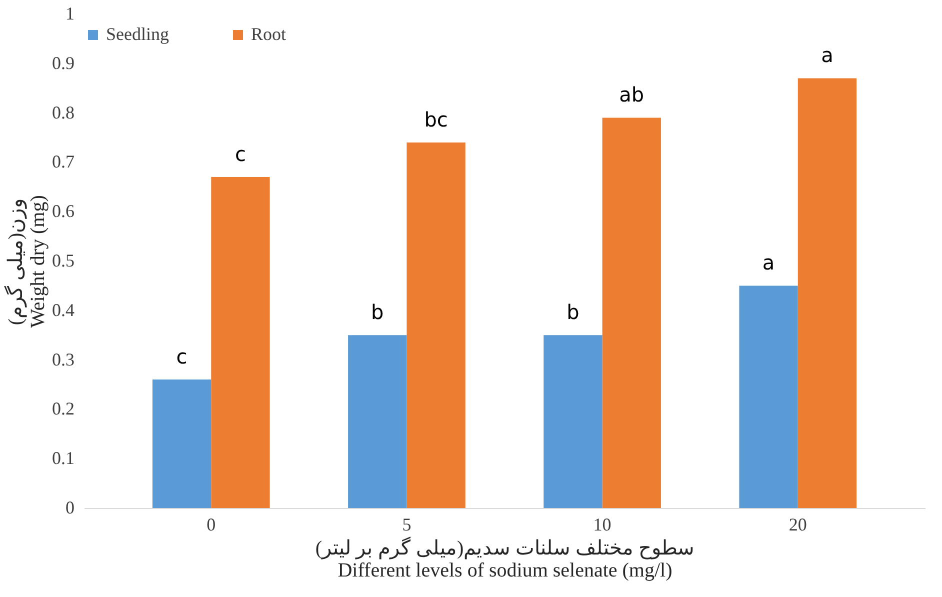  I want to click on y-tick-label: 0.7, so click(63, 162).